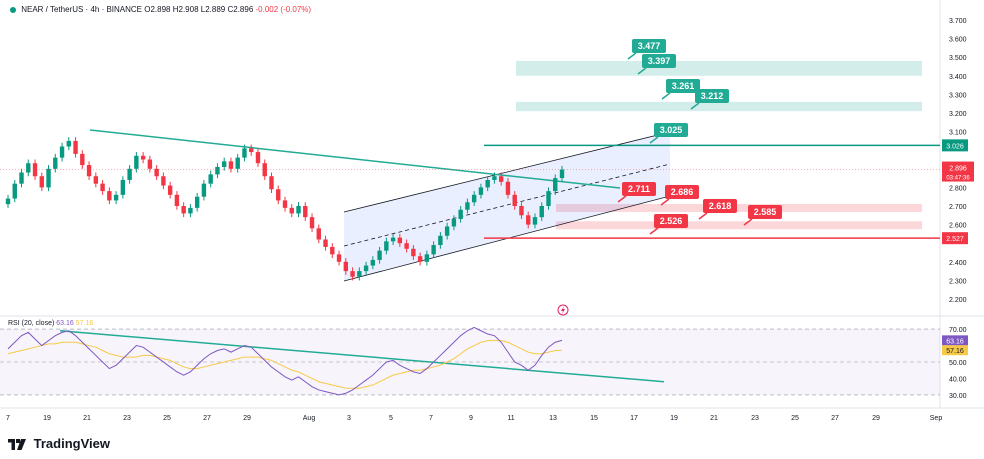 This screenshot has width=984, height=459. Describe the element at coordinates (958, 379) in the screenshot. I see `rsi-tick-label: 40.00` at that location.